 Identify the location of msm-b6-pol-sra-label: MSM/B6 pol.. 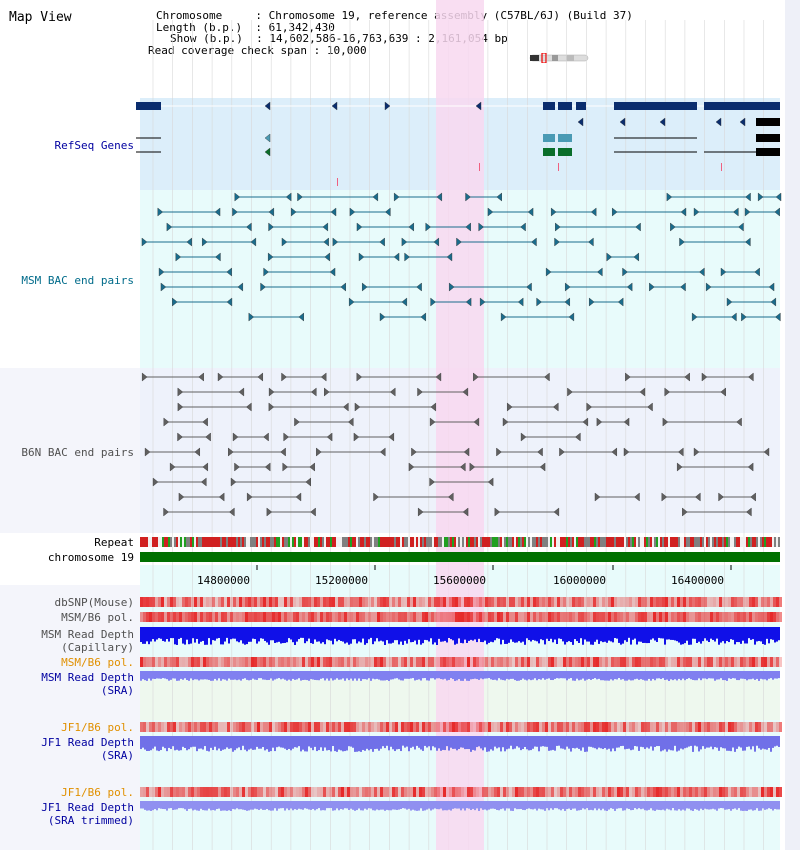
(97, 662).